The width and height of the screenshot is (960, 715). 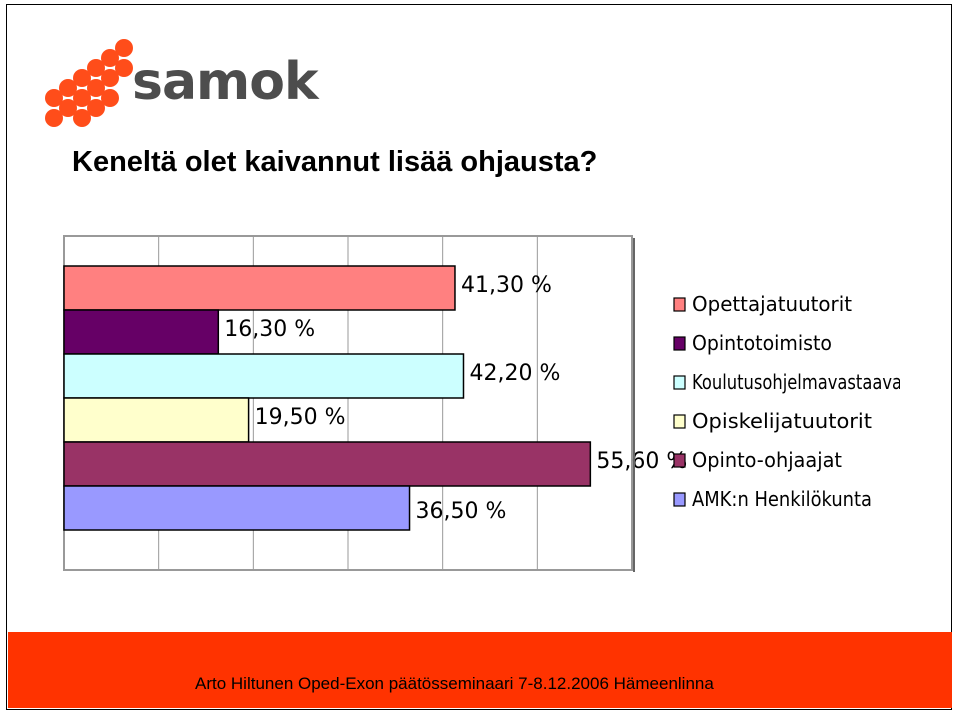 What do you see at coordinates (641, 461) in the screenshot?
I see `data-label-4: 55,60 %` at bounding box center [641, 461].